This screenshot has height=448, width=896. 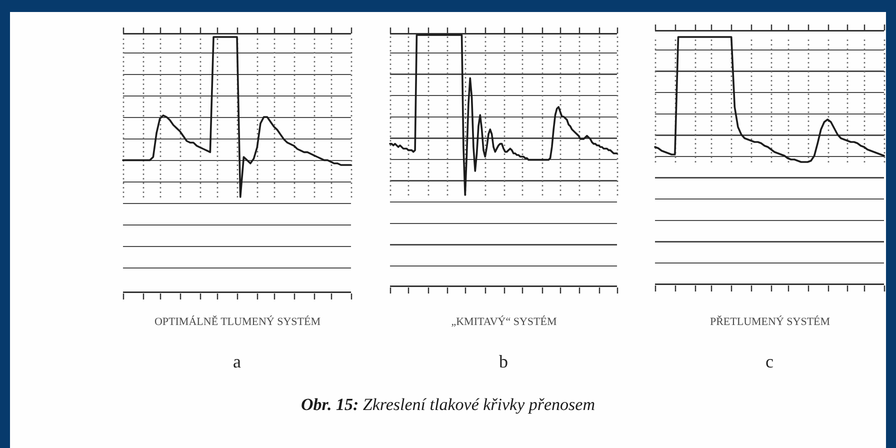 What do you see at coordinates (237, 362) in the screenshot?
I see `text: a` at bounding box center [237, 362].